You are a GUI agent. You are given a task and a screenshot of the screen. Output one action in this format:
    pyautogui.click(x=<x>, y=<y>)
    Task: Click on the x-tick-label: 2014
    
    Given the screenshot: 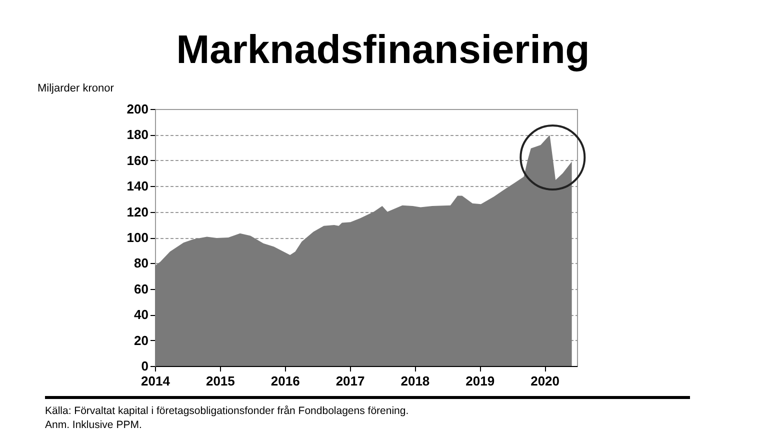 What is the action you would take?
    pyautogui.click(x=156, y=381)
    